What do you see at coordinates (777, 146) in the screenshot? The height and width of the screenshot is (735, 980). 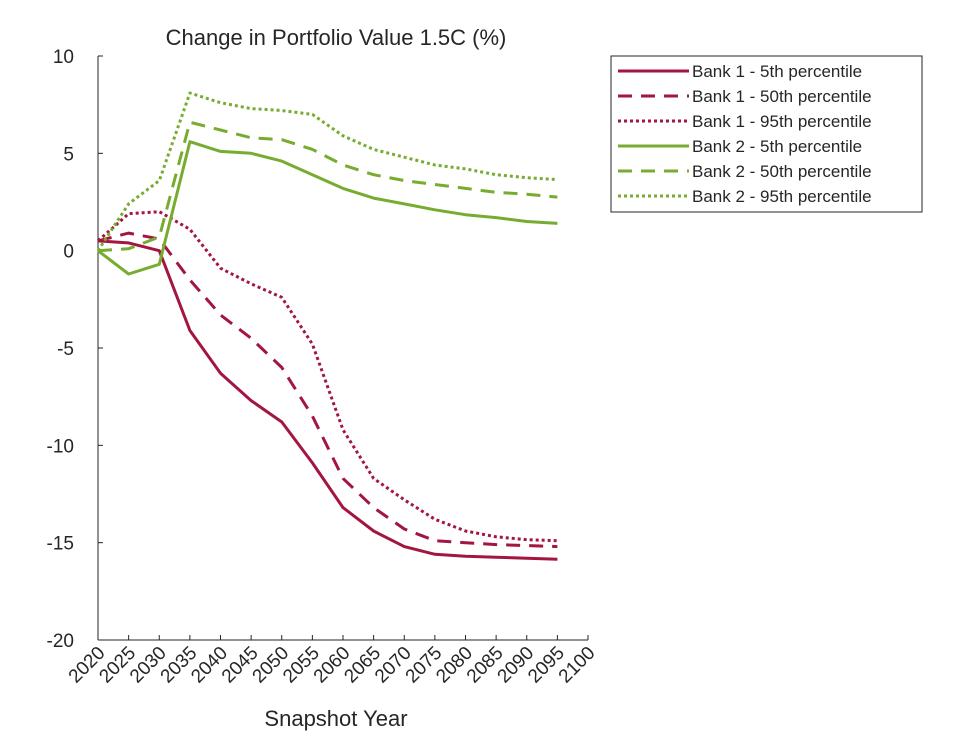 I see `legend-label: Bank 2 - 5th percentile` at bounding box center [777, 146].